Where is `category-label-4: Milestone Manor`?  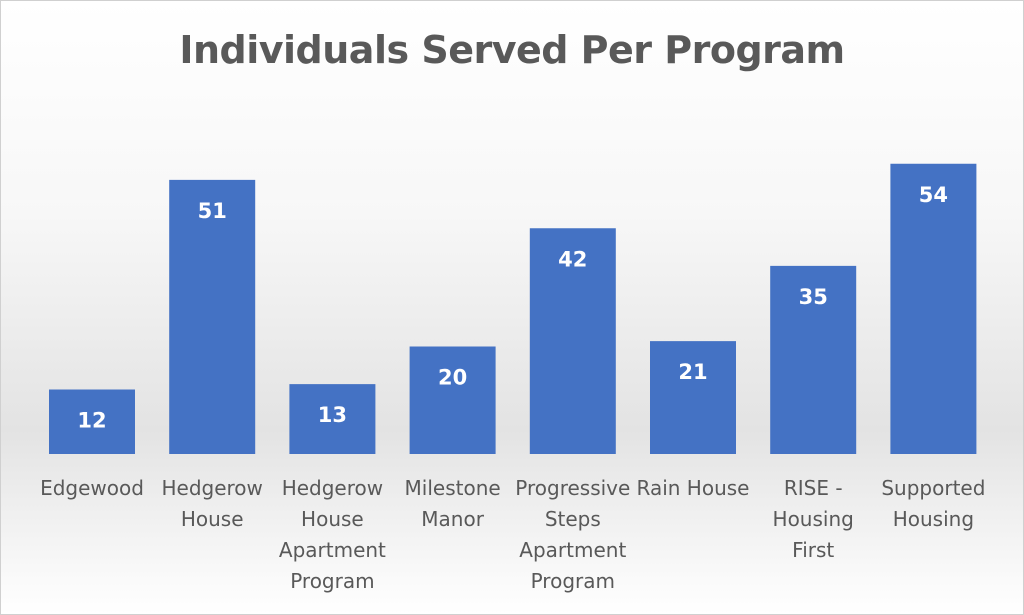
category-label-4: Milestone Manor is located at coordinates (453, 503).